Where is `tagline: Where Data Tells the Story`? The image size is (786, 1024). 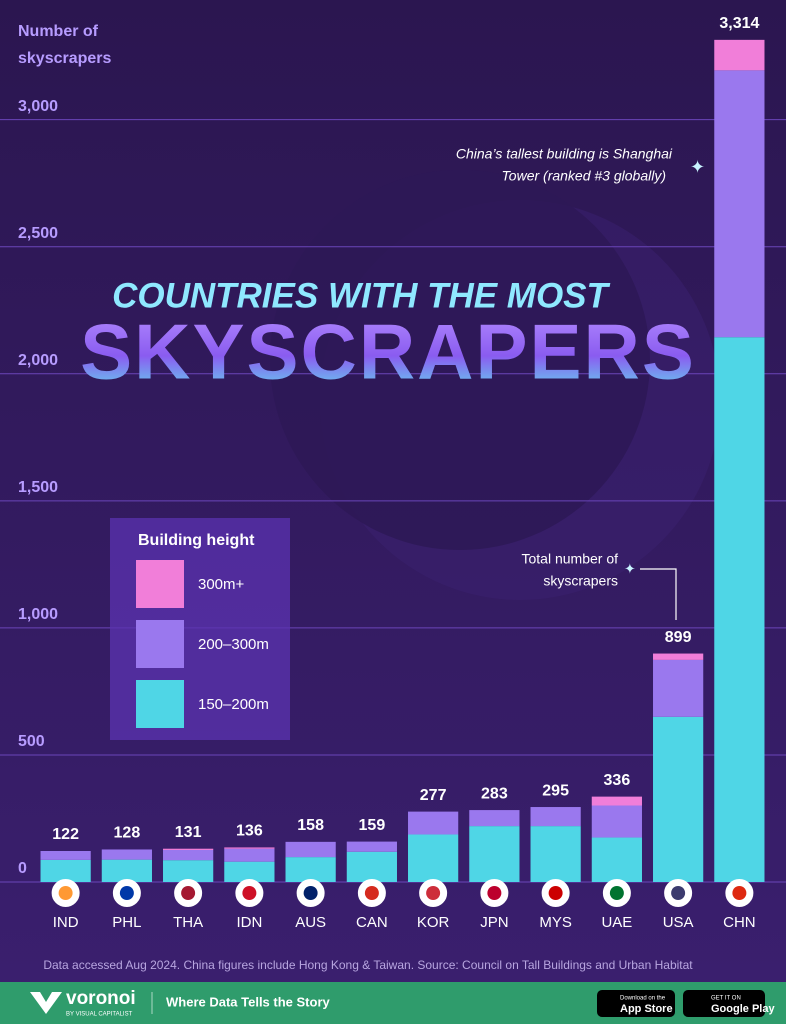
tagline: Where Data Tells the Story is located at coordinates (248, 1001).